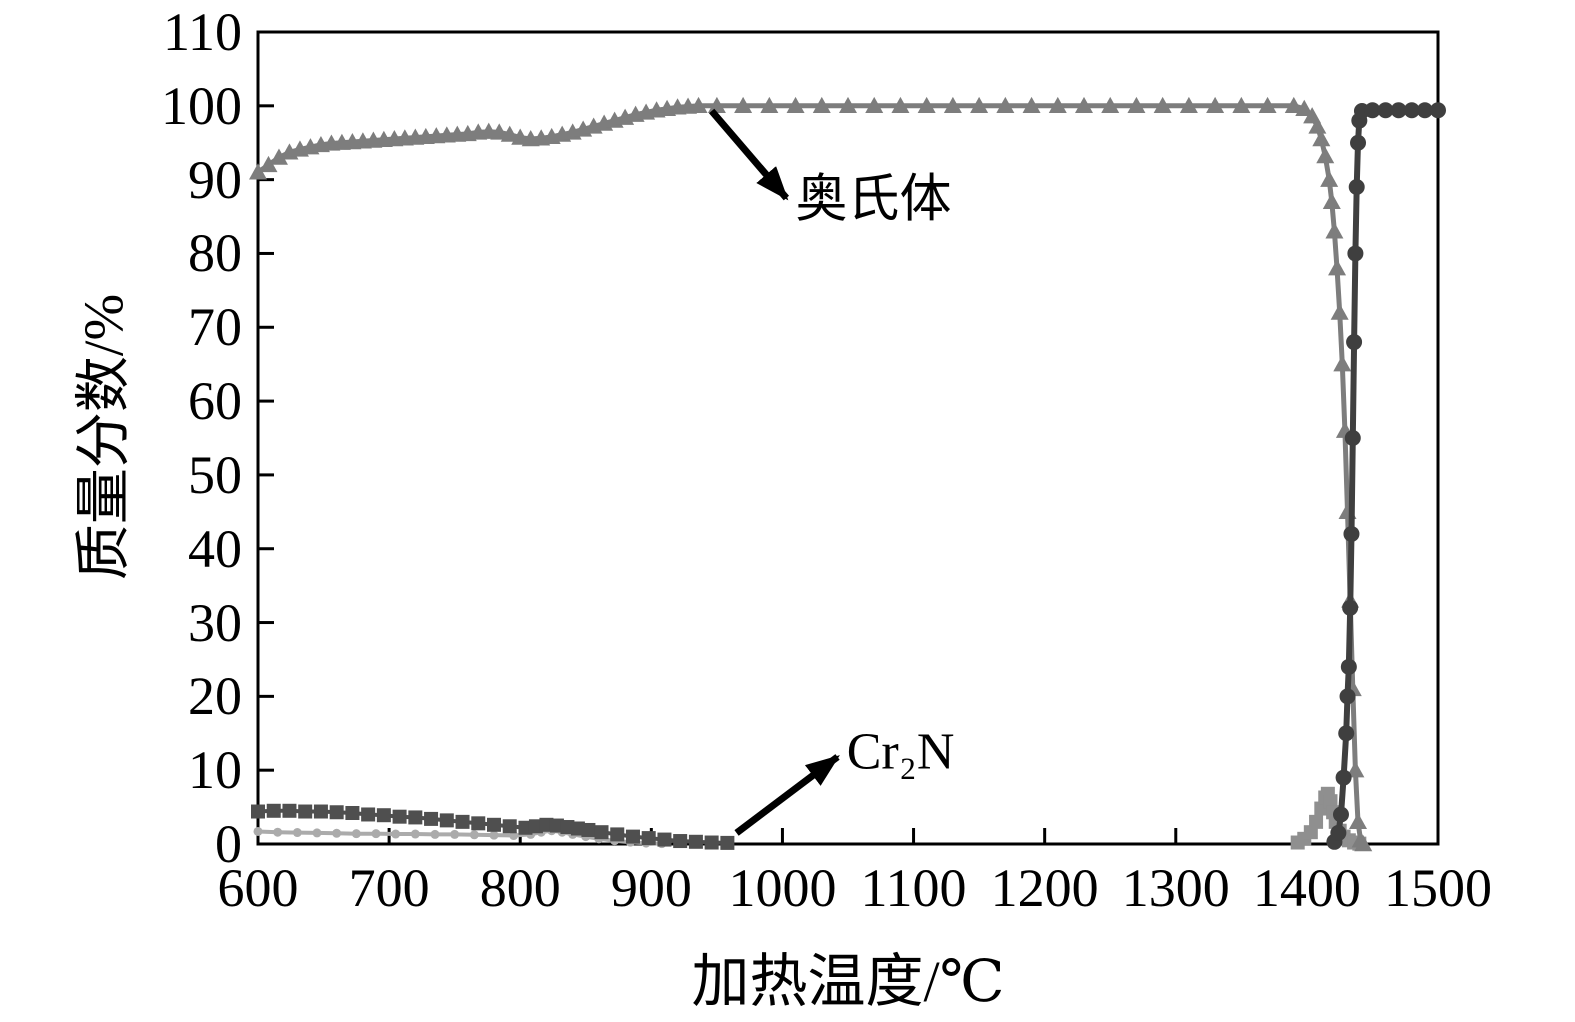  I want to click on x-tick-label: 1200, so click(1044, 888).